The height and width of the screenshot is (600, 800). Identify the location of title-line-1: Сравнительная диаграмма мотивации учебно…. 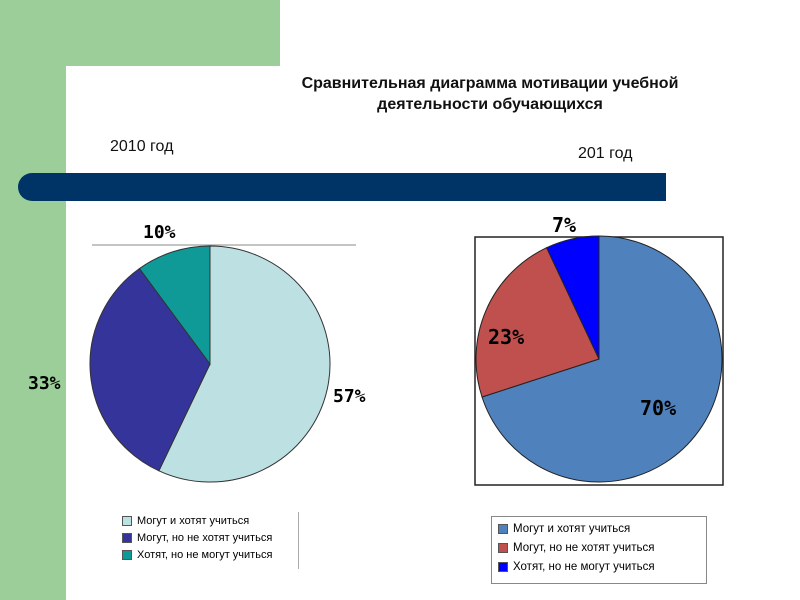
(490, 83).